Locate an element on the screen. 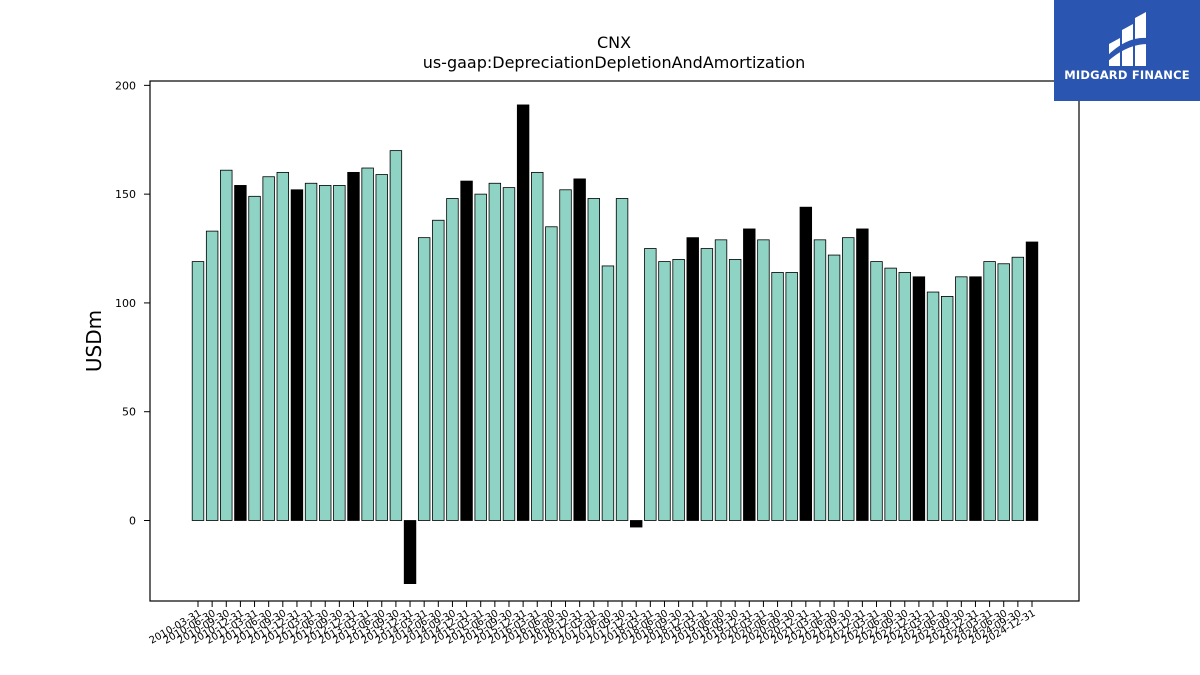 The width and height of the screenshot is (1200, 675). logo-text: MIDGARD FINANCE is located at coordinates (1127, 75).